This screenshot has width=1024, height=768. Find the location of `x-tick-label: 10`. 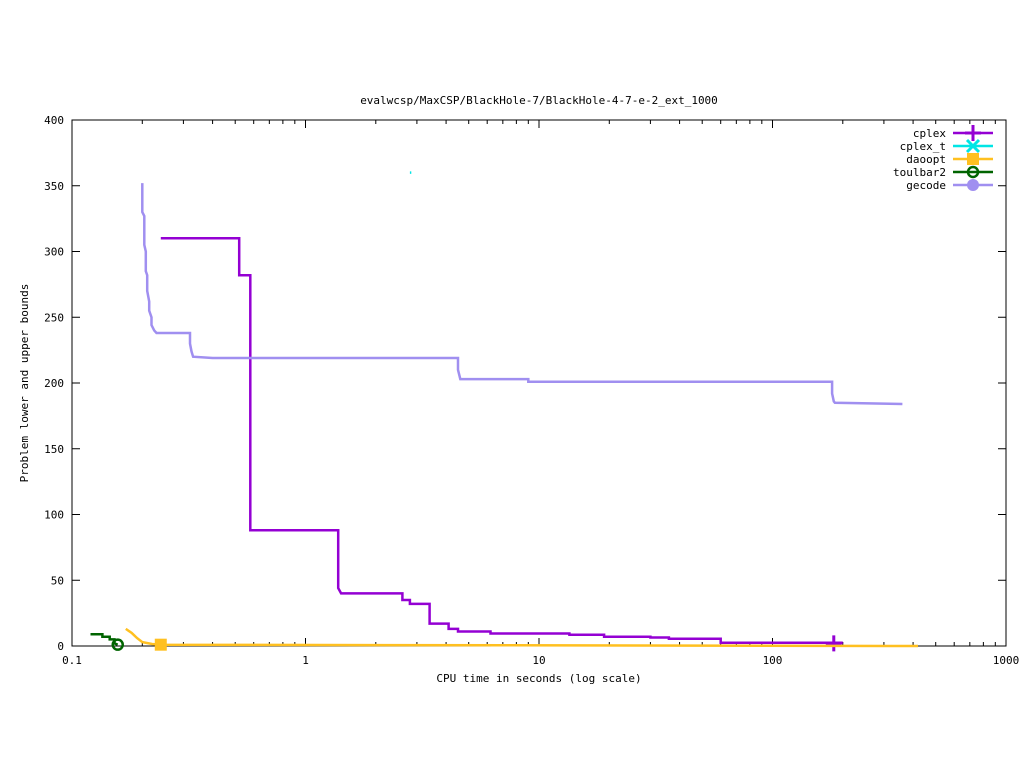

x-tick-label: 10 is located at coordinates (538, 660).